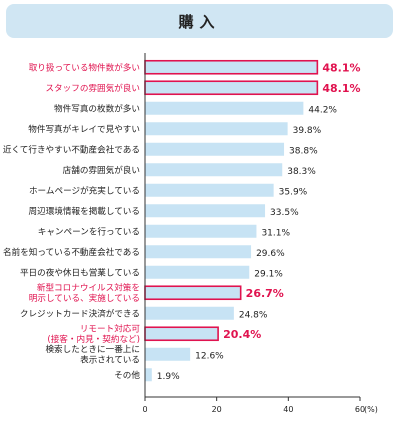 The image size is (400, 426). Describe the element at coordinates (209, 356) in the screenshot. I see `data-label: 12.6%` at that location.